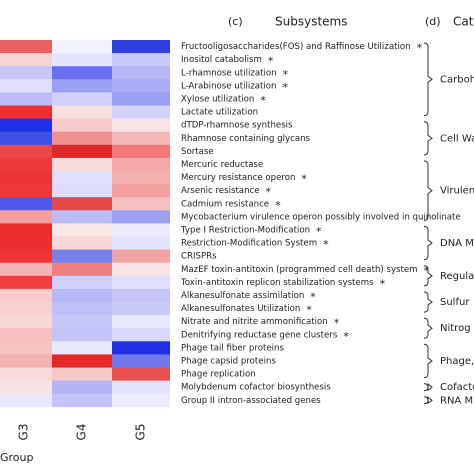 The width and height of the screenshot is (474, 474). What do you see at coordinates (456, 400) in the screenshot?
I see `category-label: RNA M` at bounding box center [456, 400].